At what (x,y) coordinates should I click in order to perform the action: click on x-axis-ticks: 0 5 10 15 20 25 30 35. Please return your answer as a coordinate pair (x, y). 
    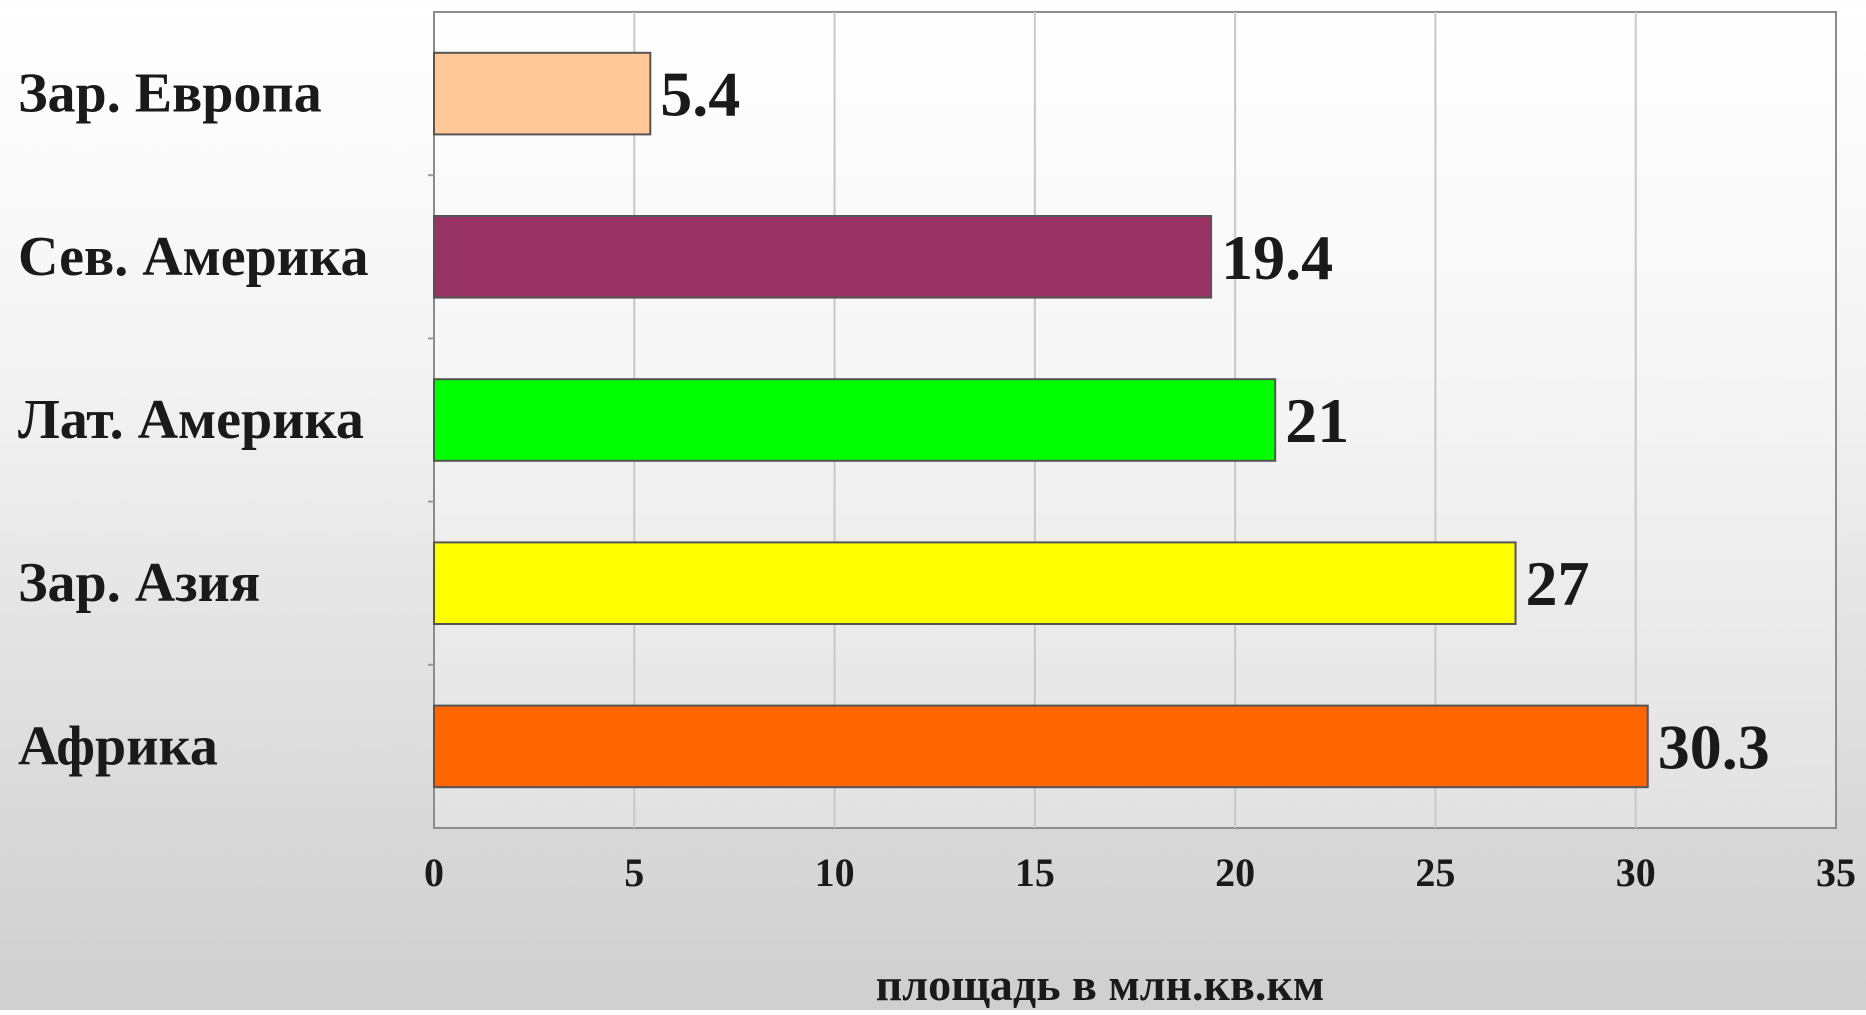
    Looking at the image, I should click on (1140, 872).